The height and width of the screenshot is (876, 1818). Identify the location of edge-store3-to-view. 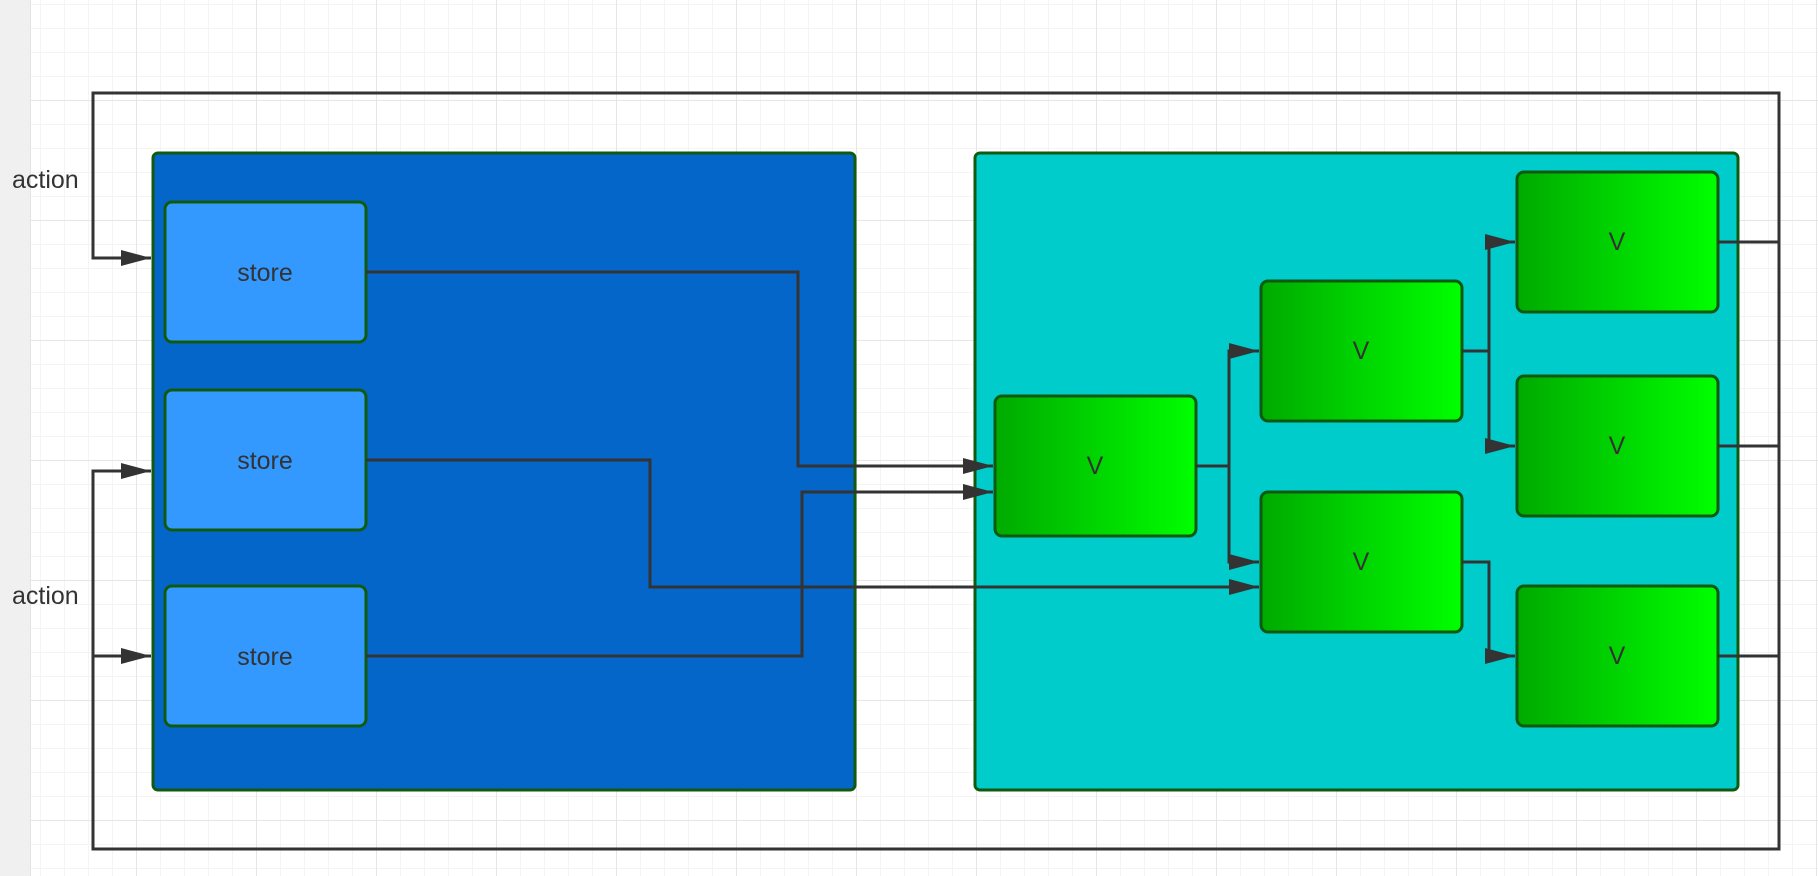
(679, 571).